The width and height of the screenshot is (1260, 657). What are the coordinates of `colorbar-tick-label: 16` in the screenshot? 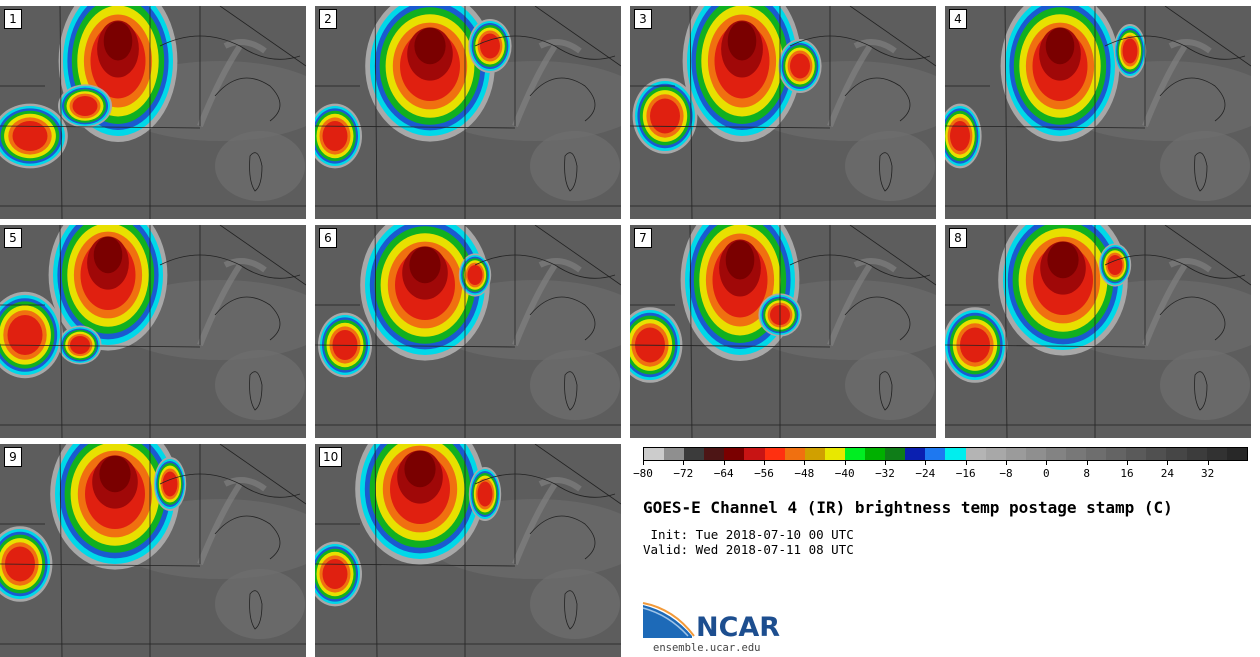 It's located at (1127, 473).